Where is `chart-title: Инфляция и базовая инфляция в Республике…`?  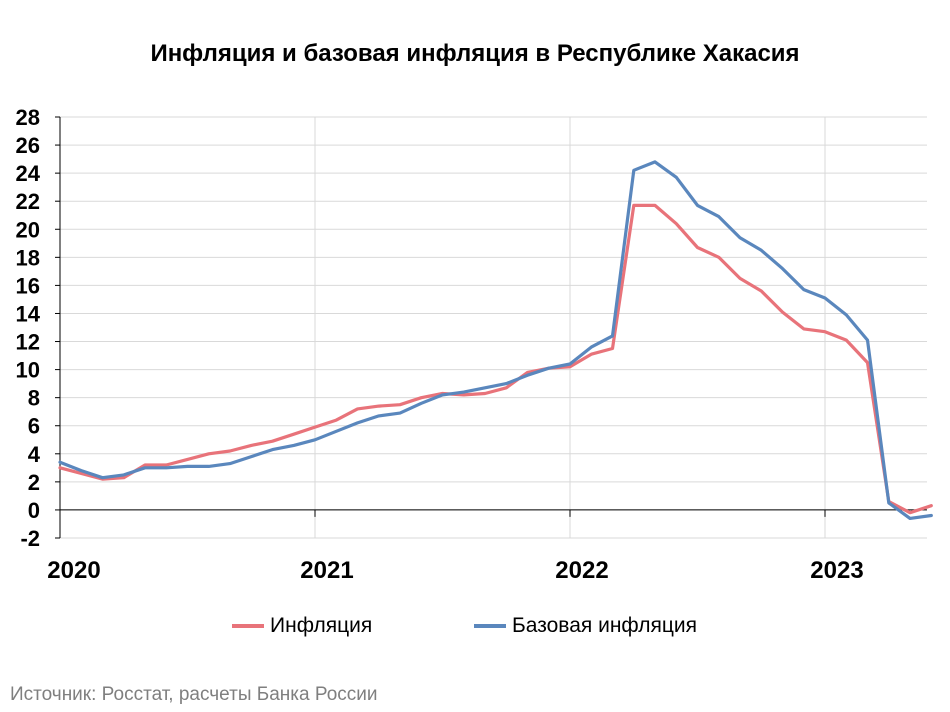
chart-title: Инфляция и базовая инфляция в Республике… is located at coordinates (475, 53).